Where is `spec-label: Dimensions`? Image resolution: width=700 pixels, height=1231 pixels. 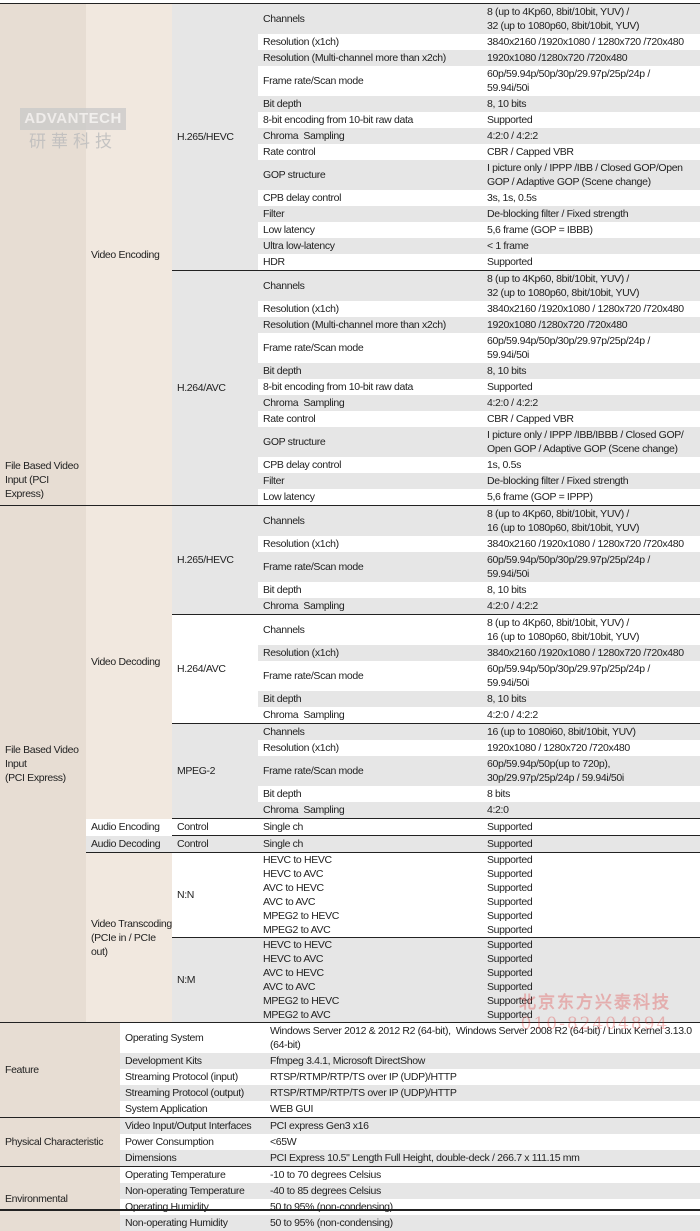
spec-label: Dimensions is located at coordinates (192, 1158).